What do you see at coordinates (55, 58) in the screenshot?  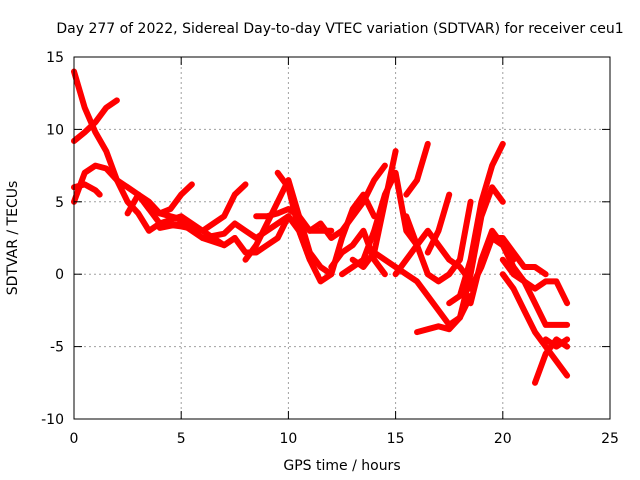 I see `y-tick-label: 15` at bounding box center [55, 58].